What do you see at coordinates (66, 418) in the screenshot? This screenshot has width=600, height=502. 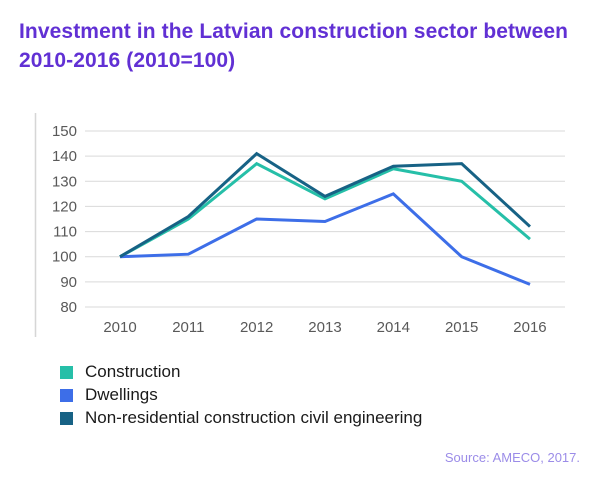 I see `legend-swatch-non-residential-icon` at bounding box center [66, 418].